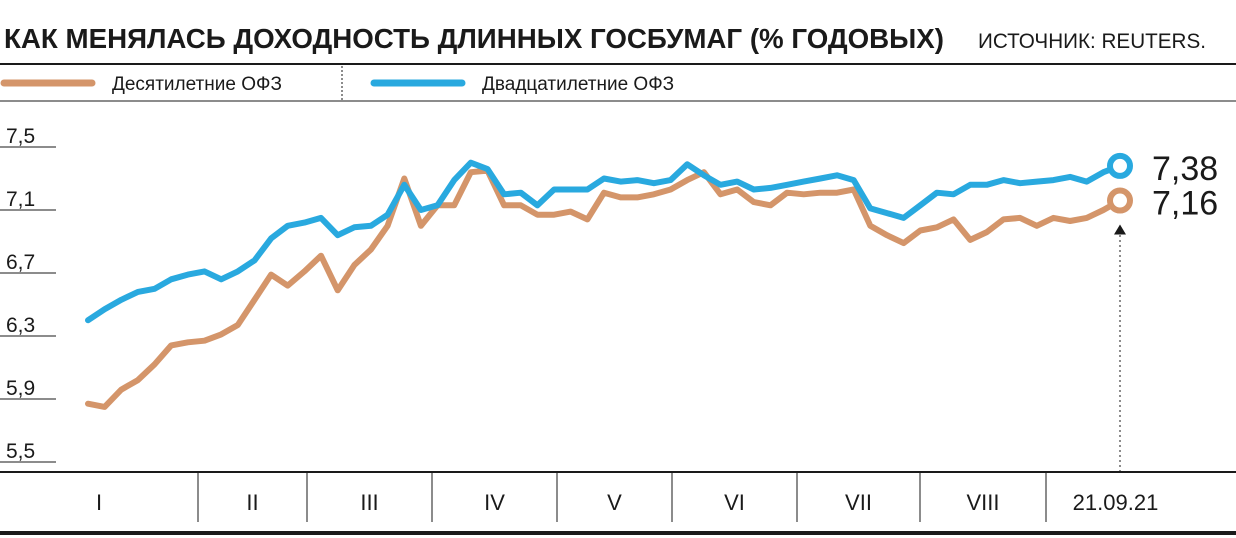 This screenshot has width=1236, height=538. Describe the element at coordinates (1092, 41) in the screenshot. I see `source: ИСТОЧНИК: REUTERS.` at that location.